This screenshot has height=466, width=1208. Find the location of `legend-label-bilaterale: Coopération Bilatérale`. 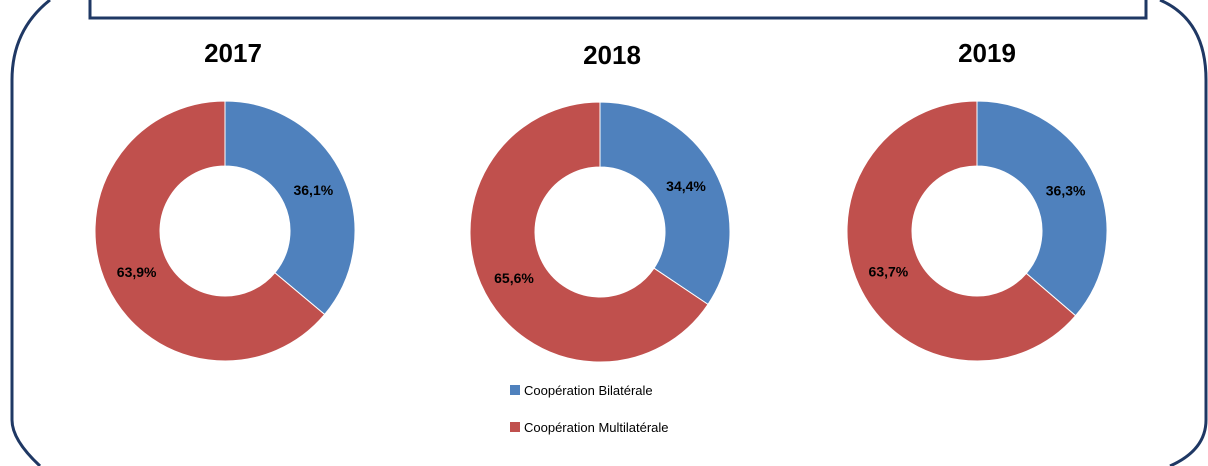

legend-label-bilaterale: Coopération Bilatérale is located at coordinates (588, 390).